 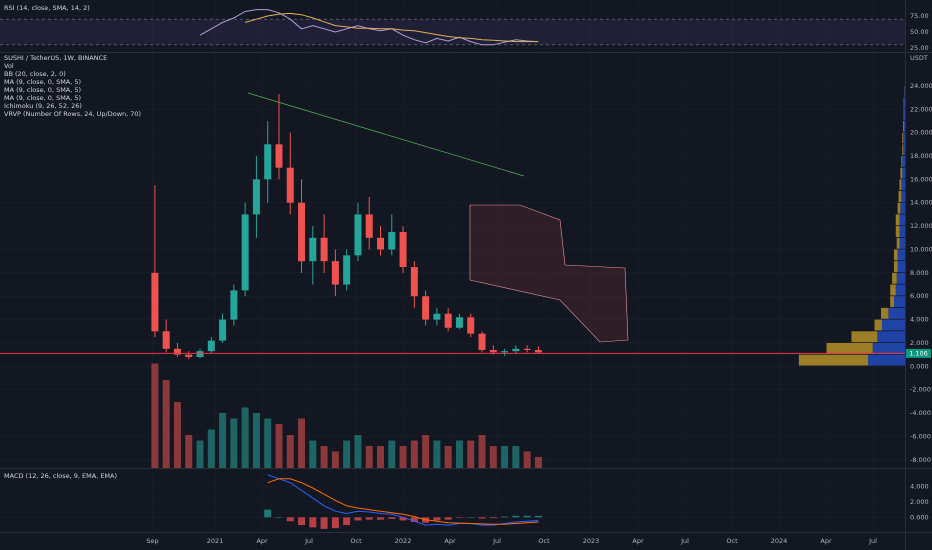 What do you see at coordinates (55, 58) in the screenshot?
I see `pane-title: SUSHI / TetherUS, 1W, BINANCE` at bounding box center [55, 58].